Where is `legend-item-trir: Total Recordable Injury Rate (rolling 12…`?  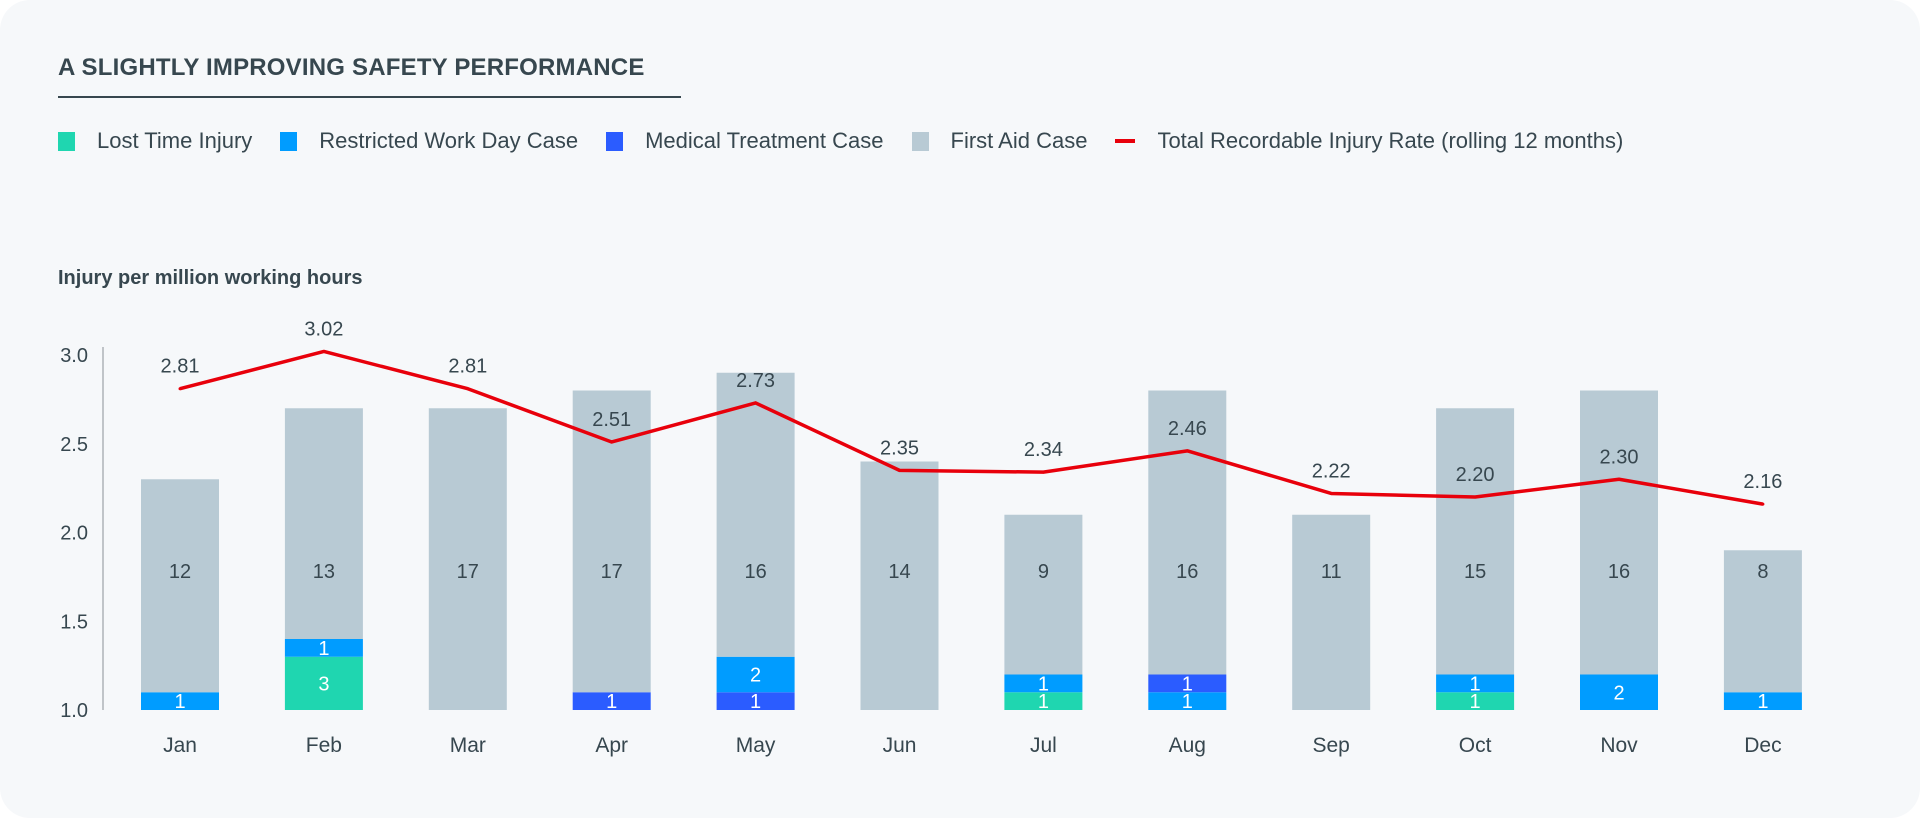
legend-item-trir: Total Recordable Injury Rate (rolling 12… is located at coordinates (1369, 141).